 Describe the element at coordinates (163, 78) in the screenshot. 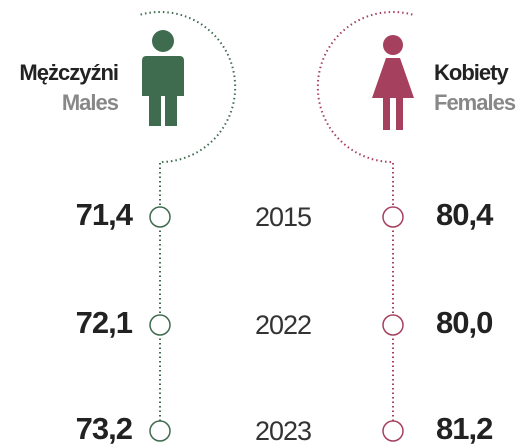

I see `male-icon` at that location.